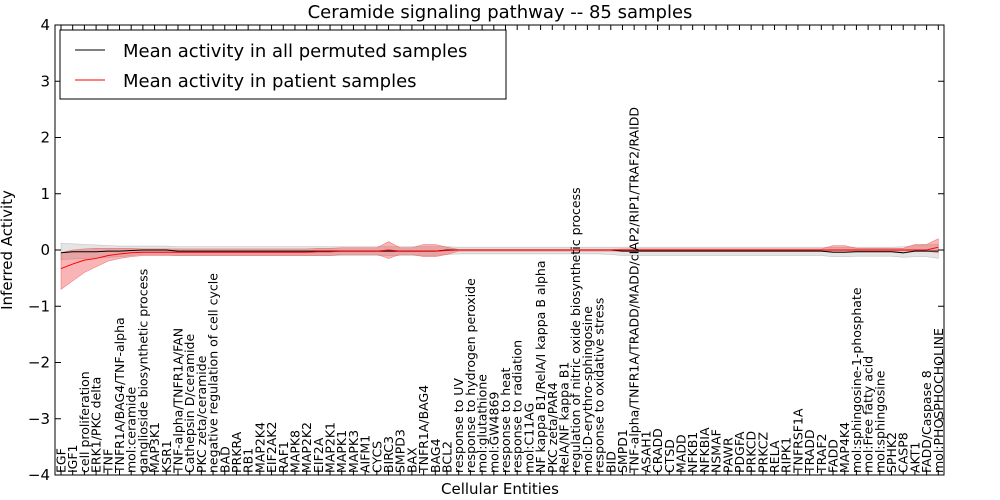 The height and width of the screenshot is (500, 1000). What do you see at coordinates (903, 452) in the screenshot?
I see `x-tick-label: CASP8` at bounding box center [903, 452].